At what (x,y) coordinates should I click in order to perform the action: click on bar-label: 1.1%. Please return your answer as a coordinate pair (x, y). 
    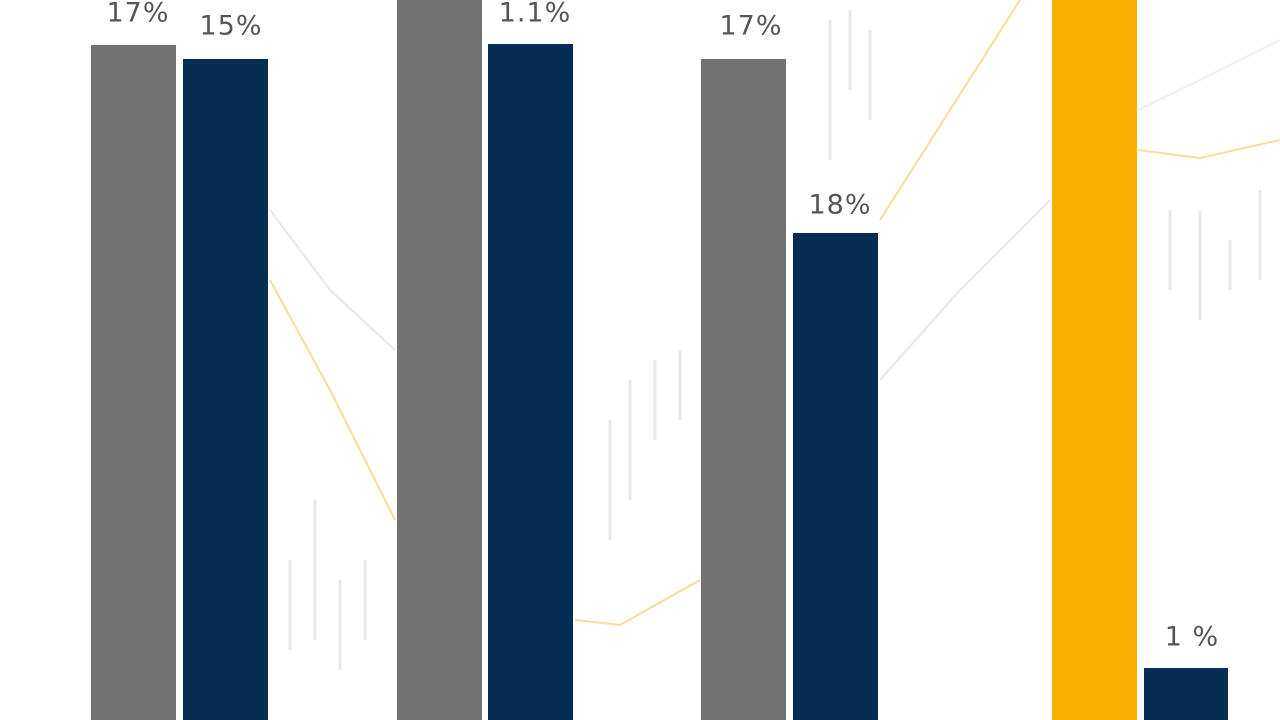
    Looking at the image, I should click on (535, 14).